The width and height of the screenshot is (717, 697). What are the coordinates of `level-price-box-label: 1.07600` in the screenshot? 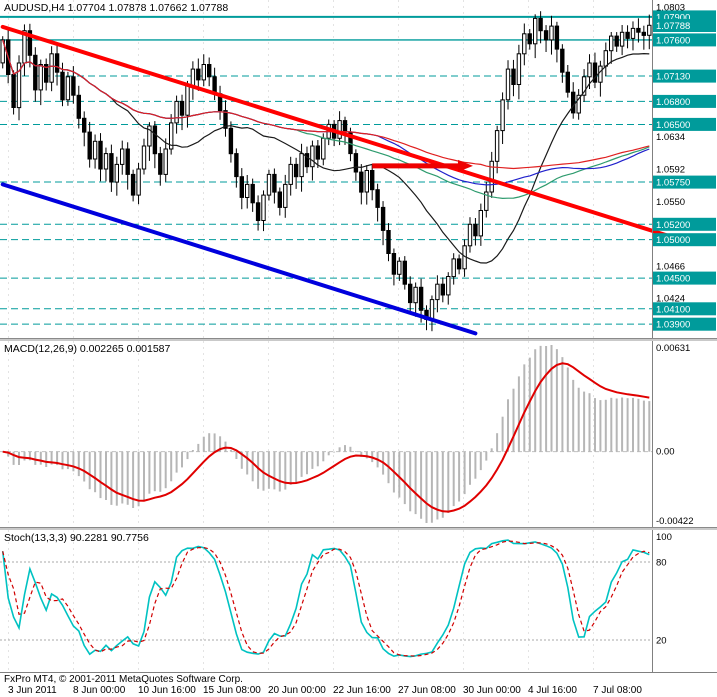 It's located at (673, 40).